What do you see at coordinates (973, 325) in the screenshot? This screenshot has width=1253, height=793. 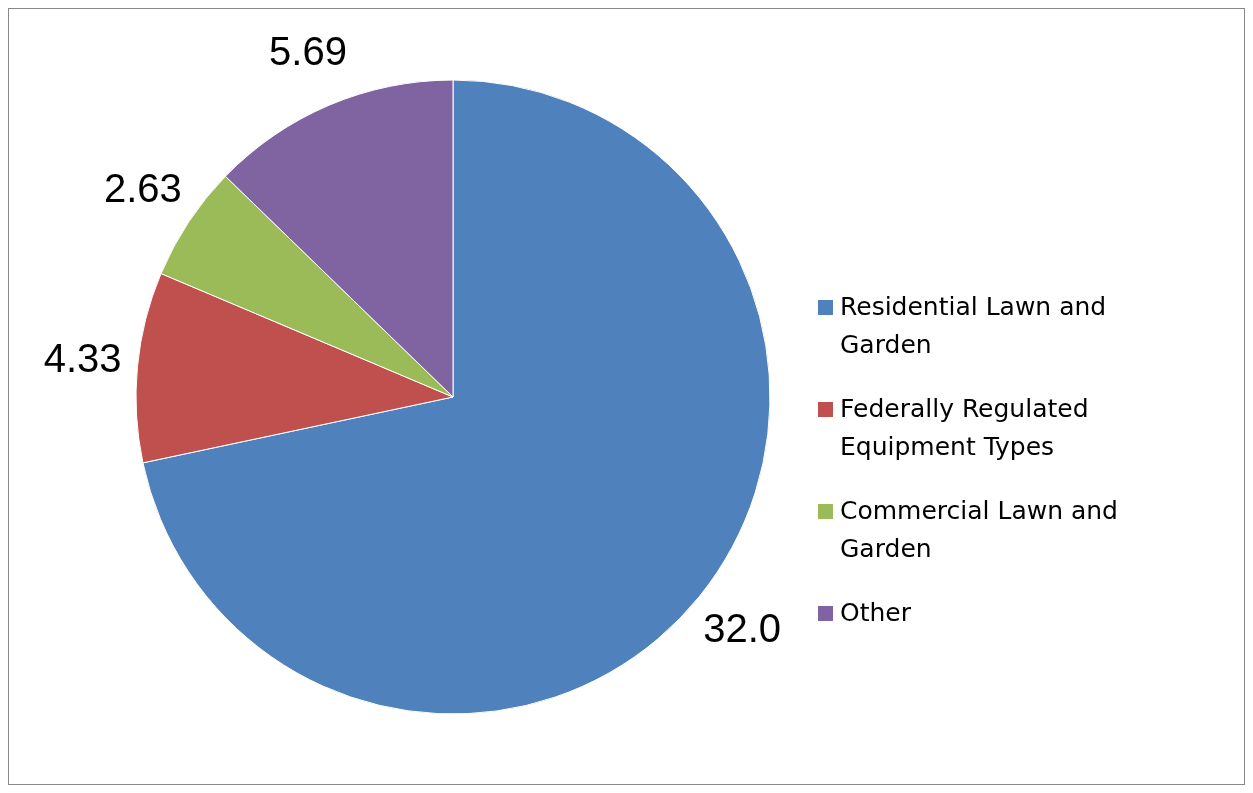 I see `legend-label: Residential Lawn and Garden` at bounding box center [973, 325].